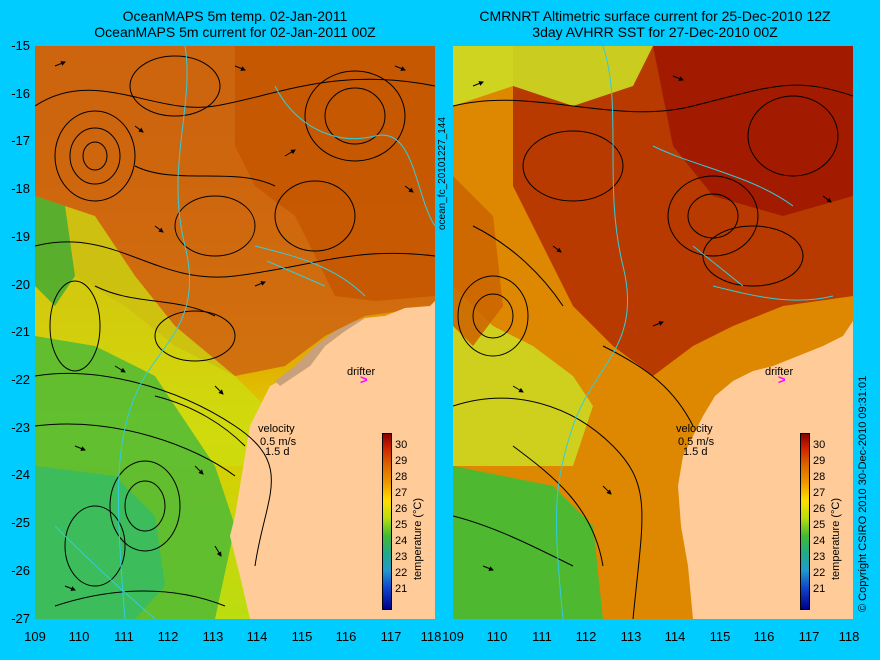  What do you see at coordinates (55, 251) in the screenshot?
I see `west-green-patch` at bounding box center [55, 251].